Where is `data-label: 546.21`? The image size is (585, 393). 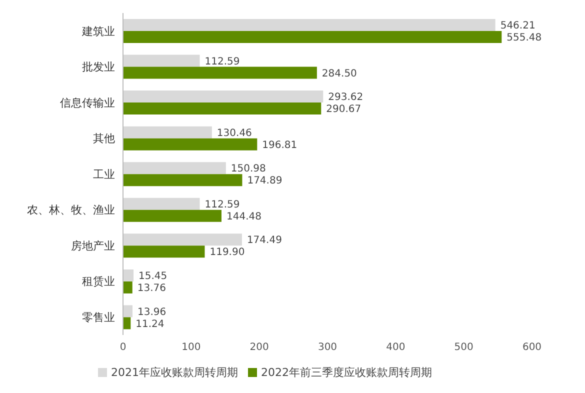 data-label: 546.21 is located at coordinates (518, 26).